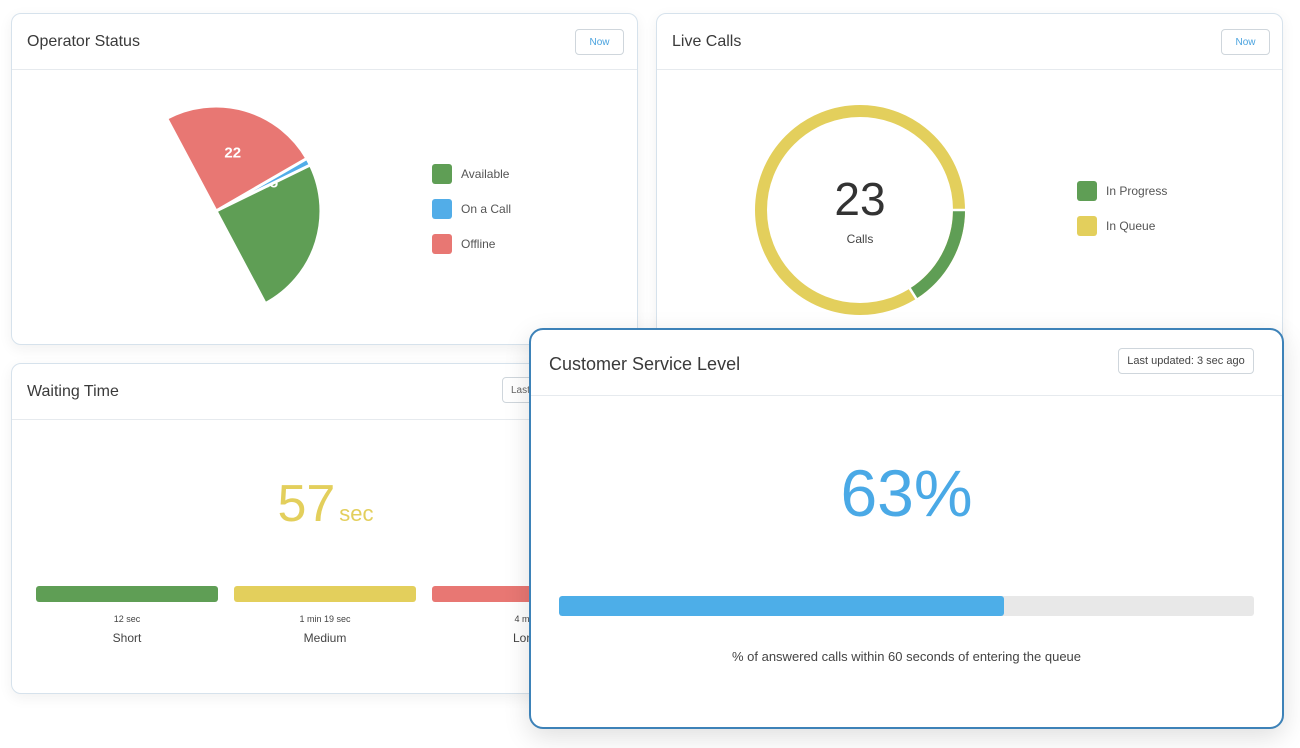 This screenshot has width=1300, height=748. What do you see at coordinates (324, 42) in the screenshot?
I see `operator-status-header: Operator Status Now` at bounding box center [324, 42].